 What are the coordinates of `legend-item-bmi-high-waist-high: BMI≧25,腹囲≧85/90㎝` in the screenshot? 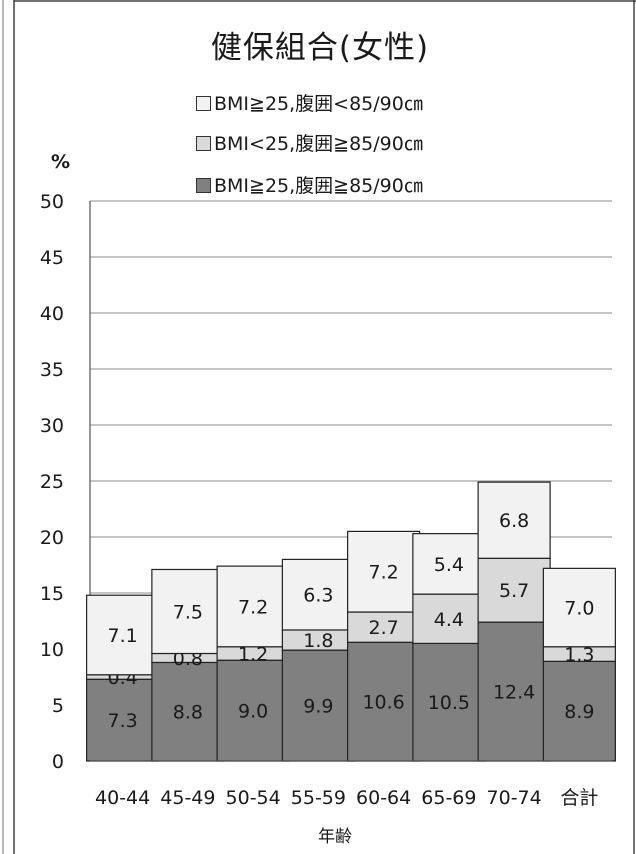 It's located at (309, 184).